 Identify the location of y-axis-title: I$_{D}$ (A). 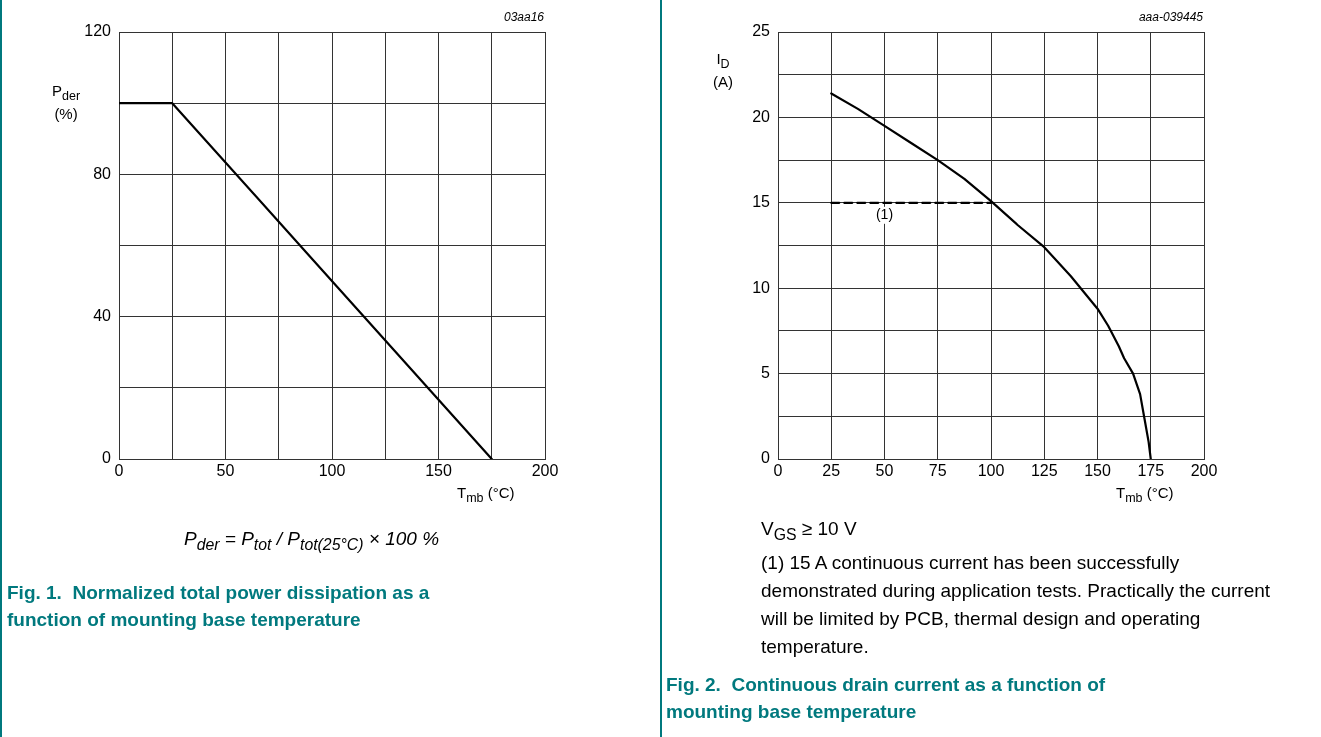
(723, 70).